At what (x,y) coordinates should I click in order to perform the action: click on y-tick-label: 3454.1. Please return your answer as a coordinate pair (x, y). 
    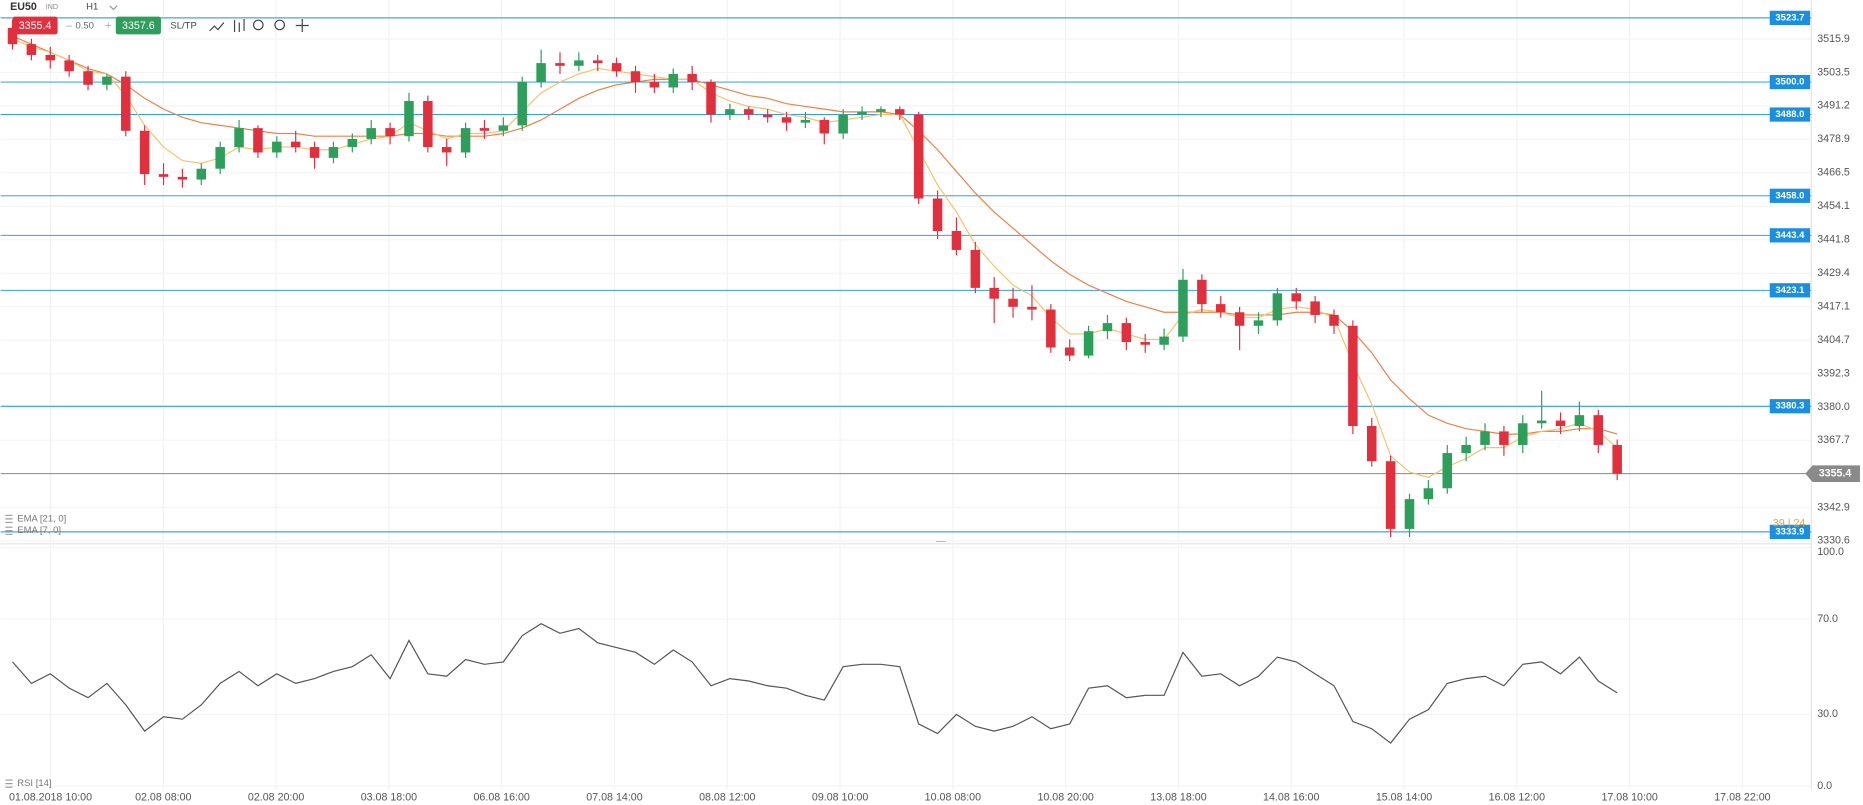
    Looking at the image, I should click on (1833, 206).